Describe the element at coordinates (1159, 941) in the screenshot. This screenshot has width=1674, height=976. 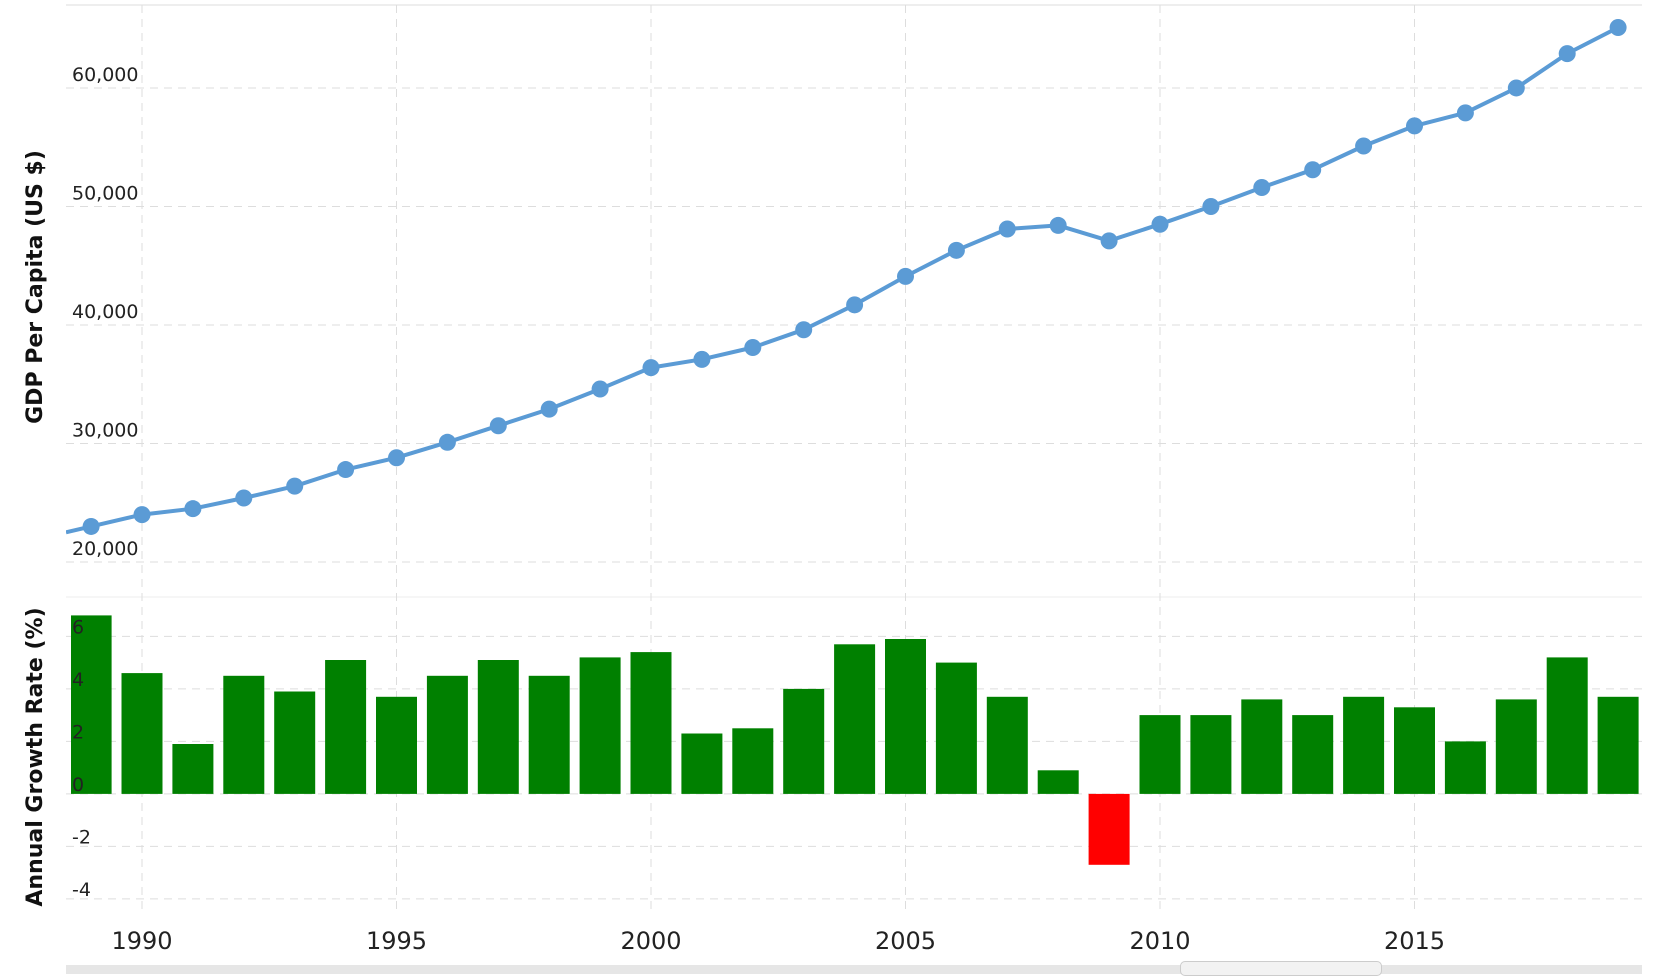
I see `x-tick-label: 2010` at that location.